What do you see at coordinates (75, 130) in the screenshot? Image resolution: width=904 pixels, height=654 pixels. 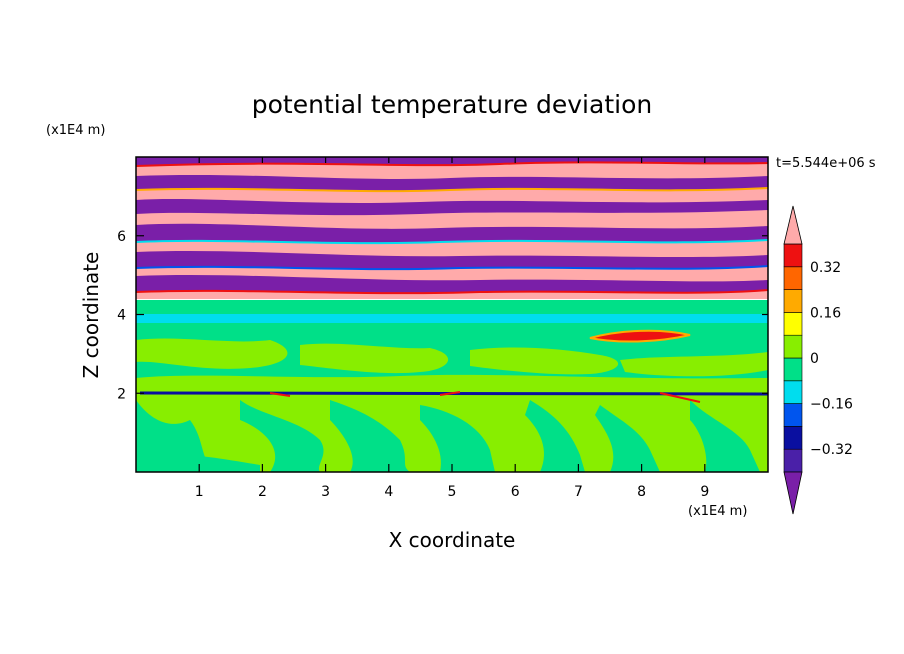 I see `y-unit-label: (x1E4 m)` at bounding box center [75, 130].